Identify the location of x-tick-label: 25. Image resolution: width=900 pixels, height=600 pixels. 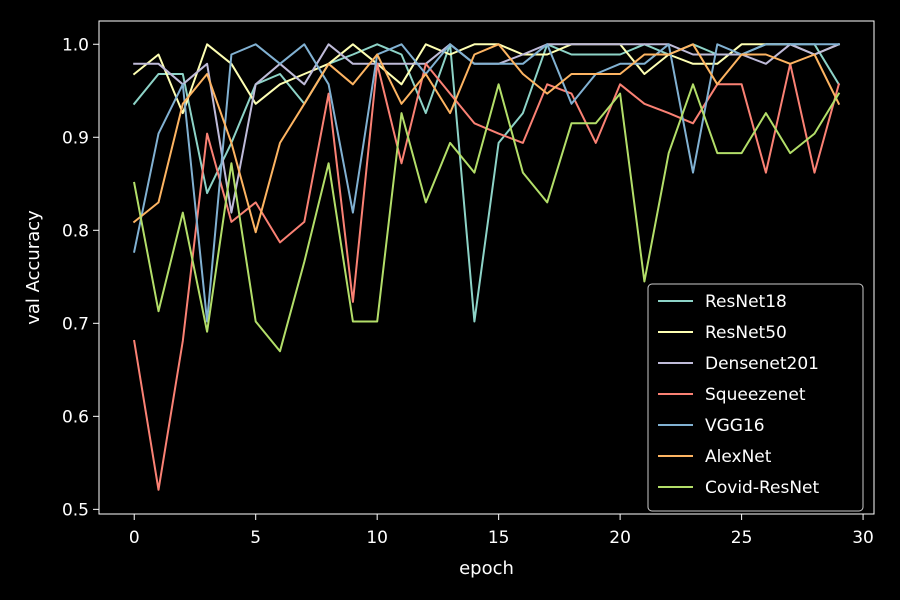
(742, 538).